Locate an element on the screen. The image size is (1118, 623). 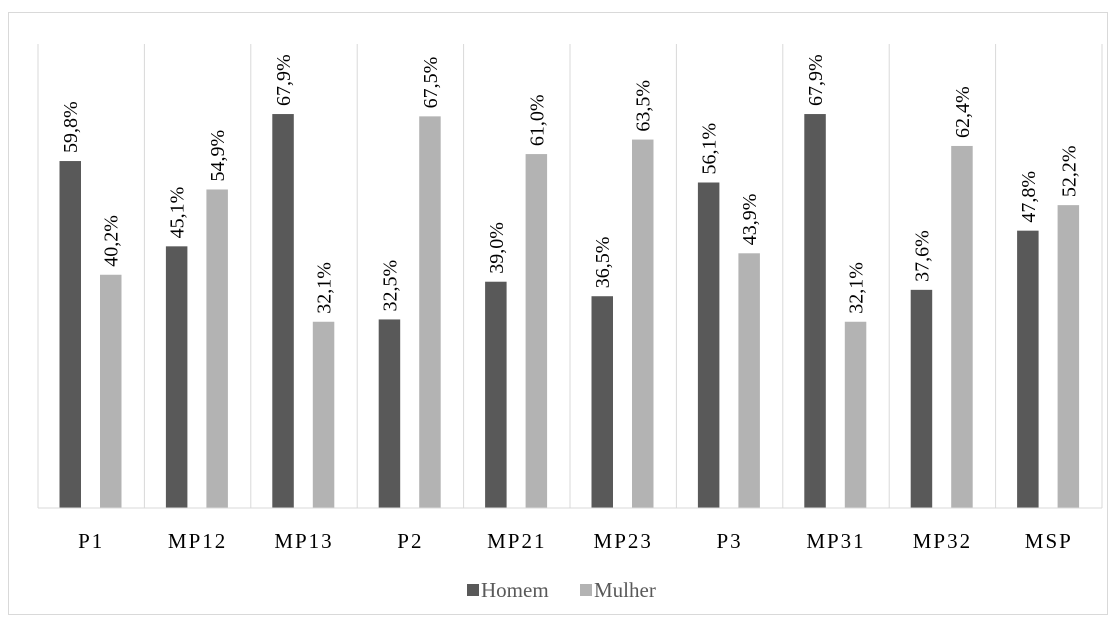
legend-label-homem: Homem is located at coordinates (515, 590).